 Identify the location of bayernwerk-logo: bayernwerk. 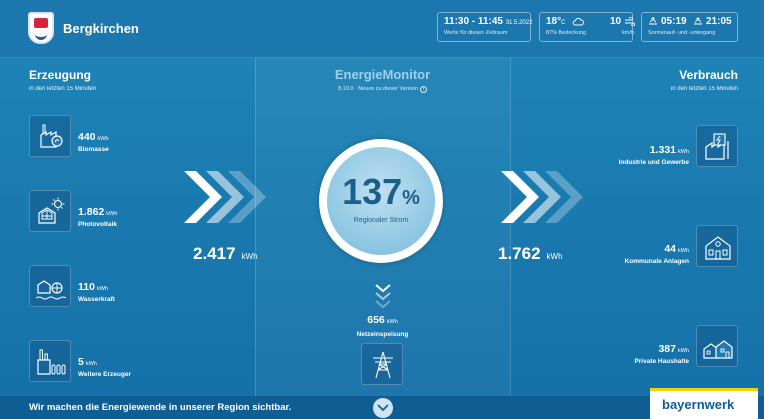
(704, 403).